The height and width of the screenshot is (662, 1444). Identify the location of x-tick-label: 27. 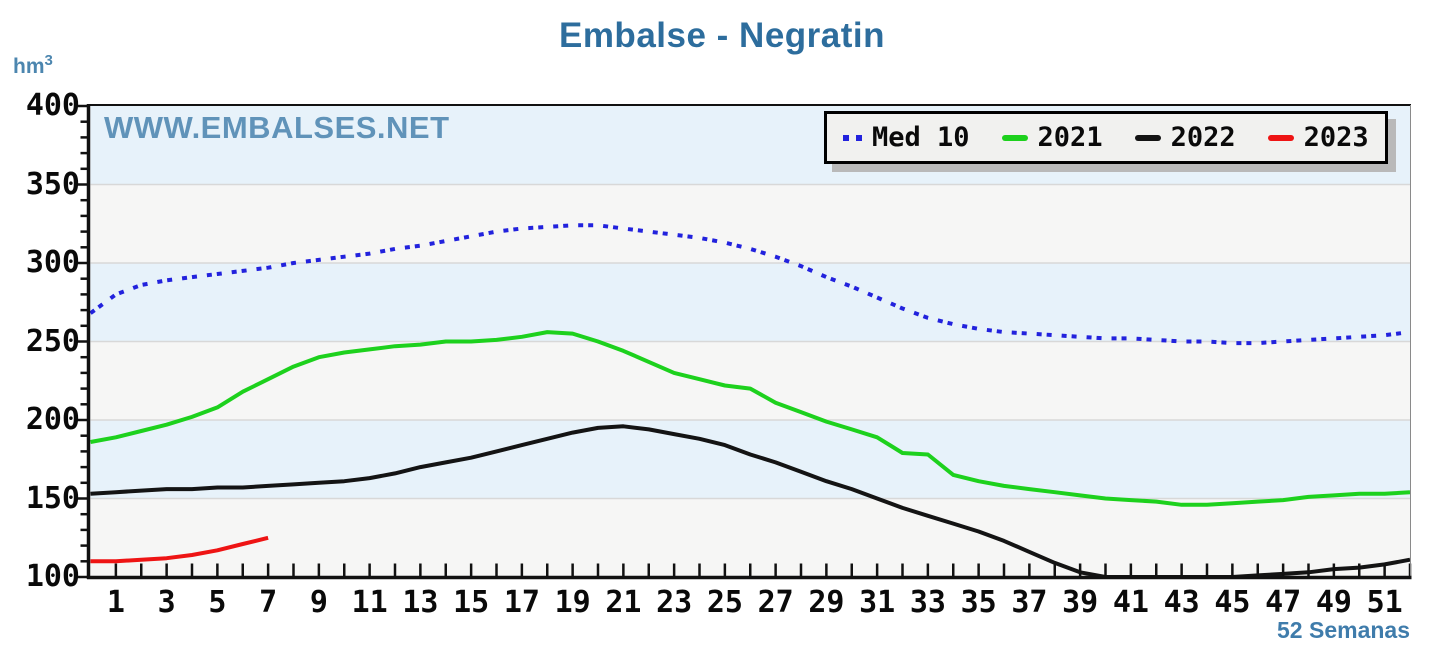
(775, 602).